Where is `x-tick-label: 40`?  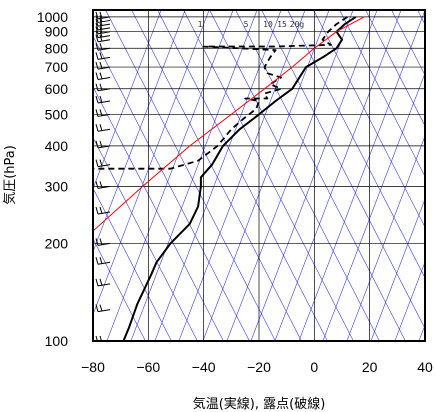 x-tick-label: 40 is located at coordinates (425, 367).